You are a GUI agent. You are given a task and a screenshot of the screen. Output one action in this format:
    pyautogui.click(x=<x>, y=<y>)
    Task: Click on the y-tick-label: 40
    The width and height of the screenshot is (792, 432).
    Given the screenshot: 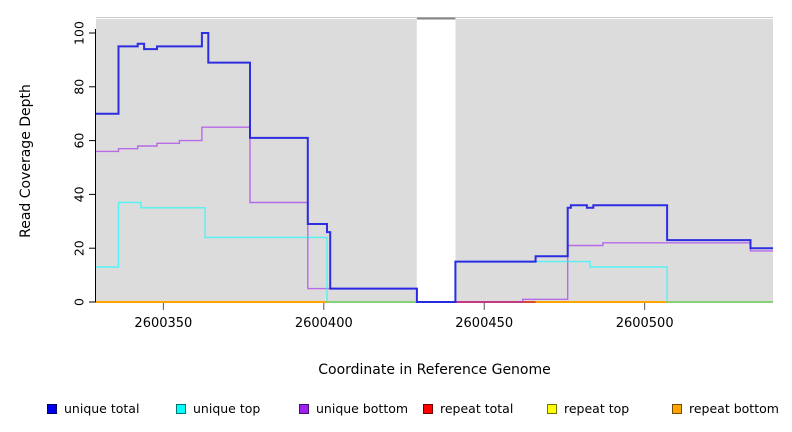 What is the action you would take?
    pyautogui.click(x=79, y=194)
    